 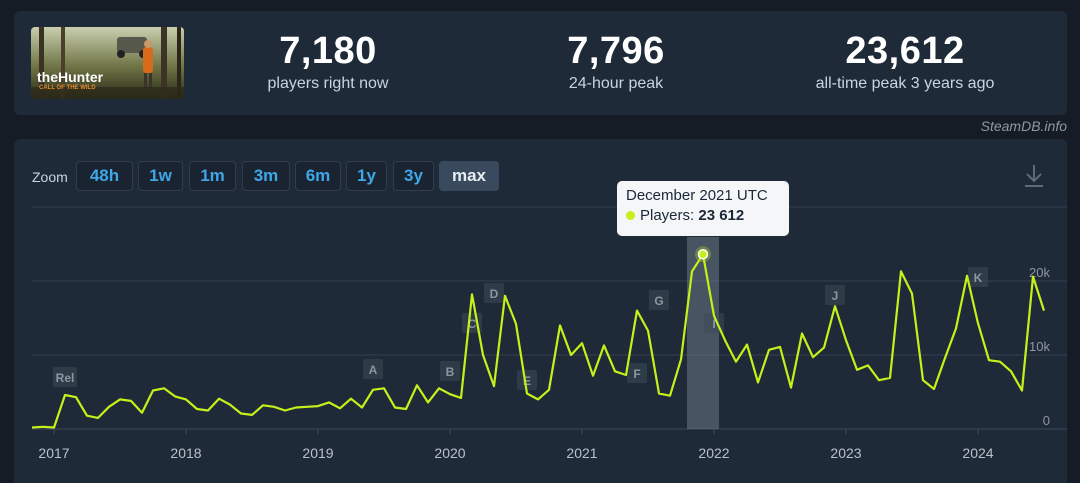 I want to click on event-flag-label: C, so click(x=472, y=324).